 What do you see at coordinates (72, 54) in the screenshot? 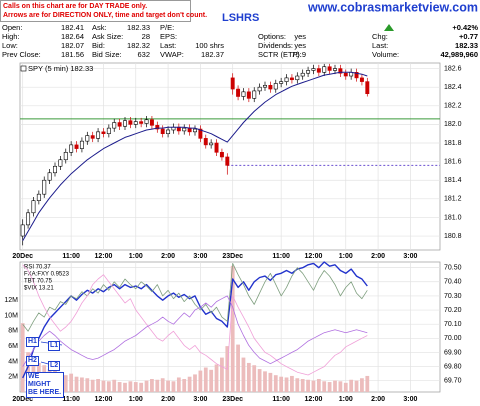
I see `quote-value: 181.56` at bounding box center [72, 54].